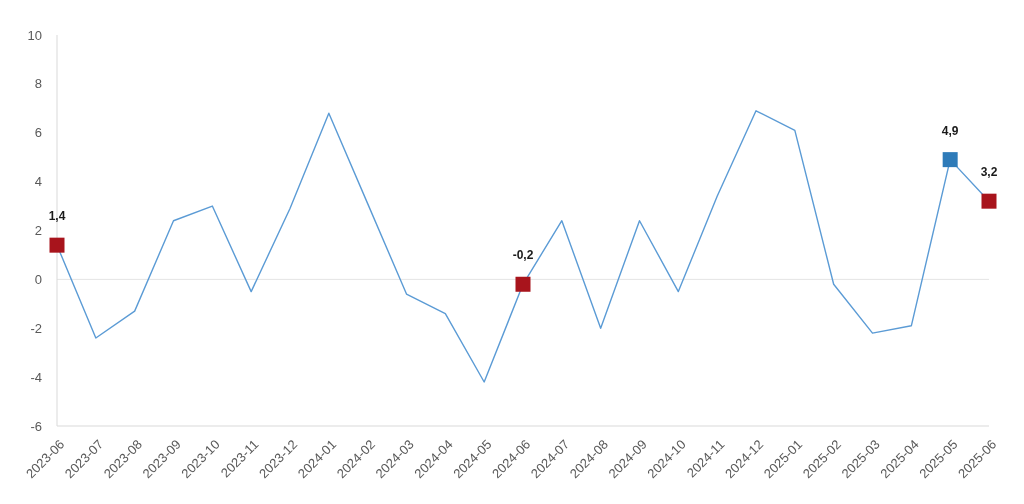 This screenshot has height=504, width=1024. I want to click on data-label: 4,9, so click(950, 130).